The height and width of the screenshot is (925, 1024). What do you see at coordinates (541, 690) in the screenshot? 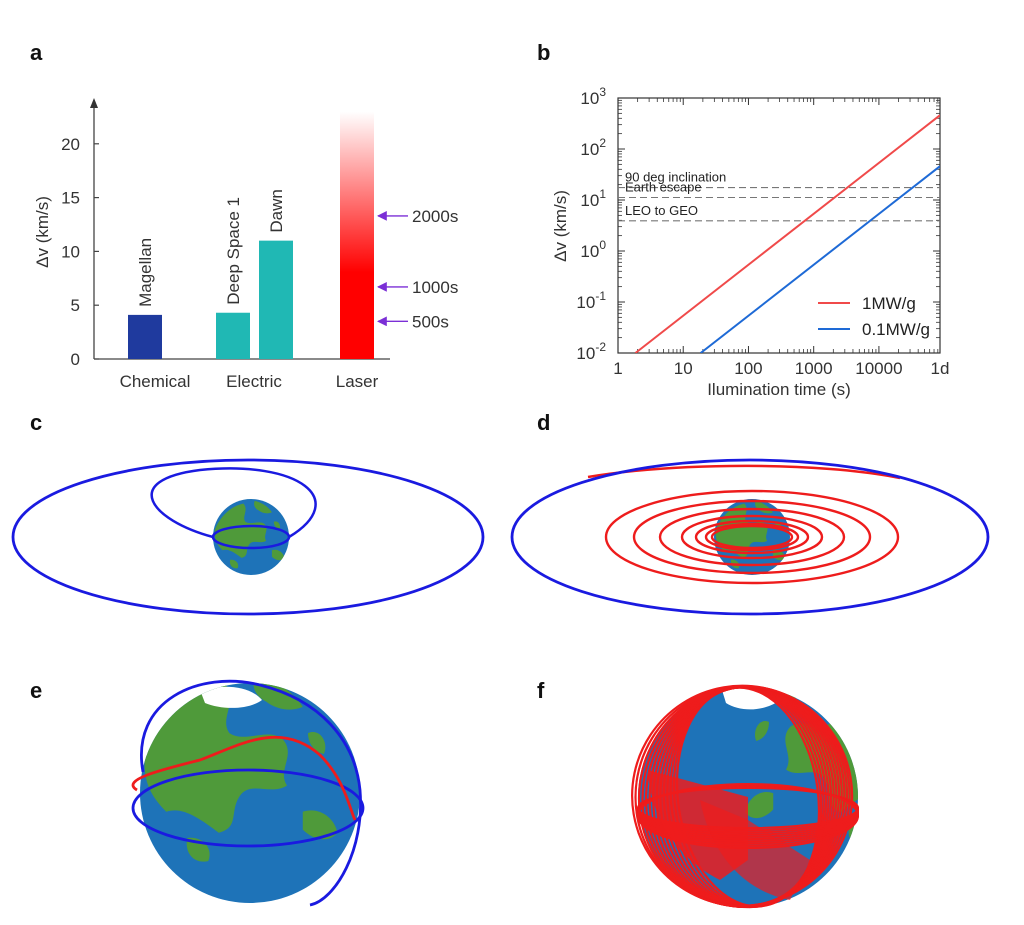
I see `panel-label-f: f` at bounding box center [541, 690].